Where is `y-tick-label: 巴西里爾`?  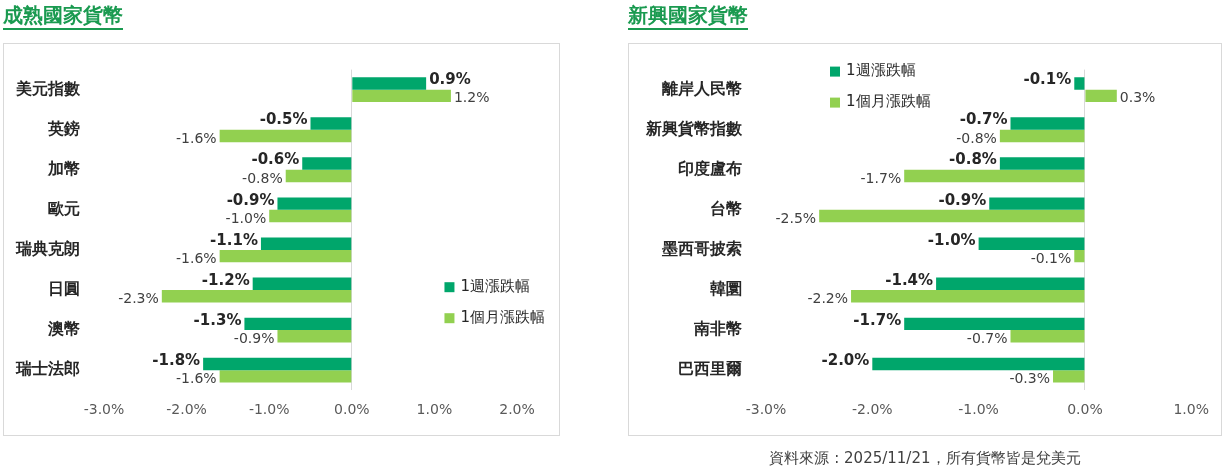
y-tick-label: 巴西里爾 is located at coordinates (710, 369).